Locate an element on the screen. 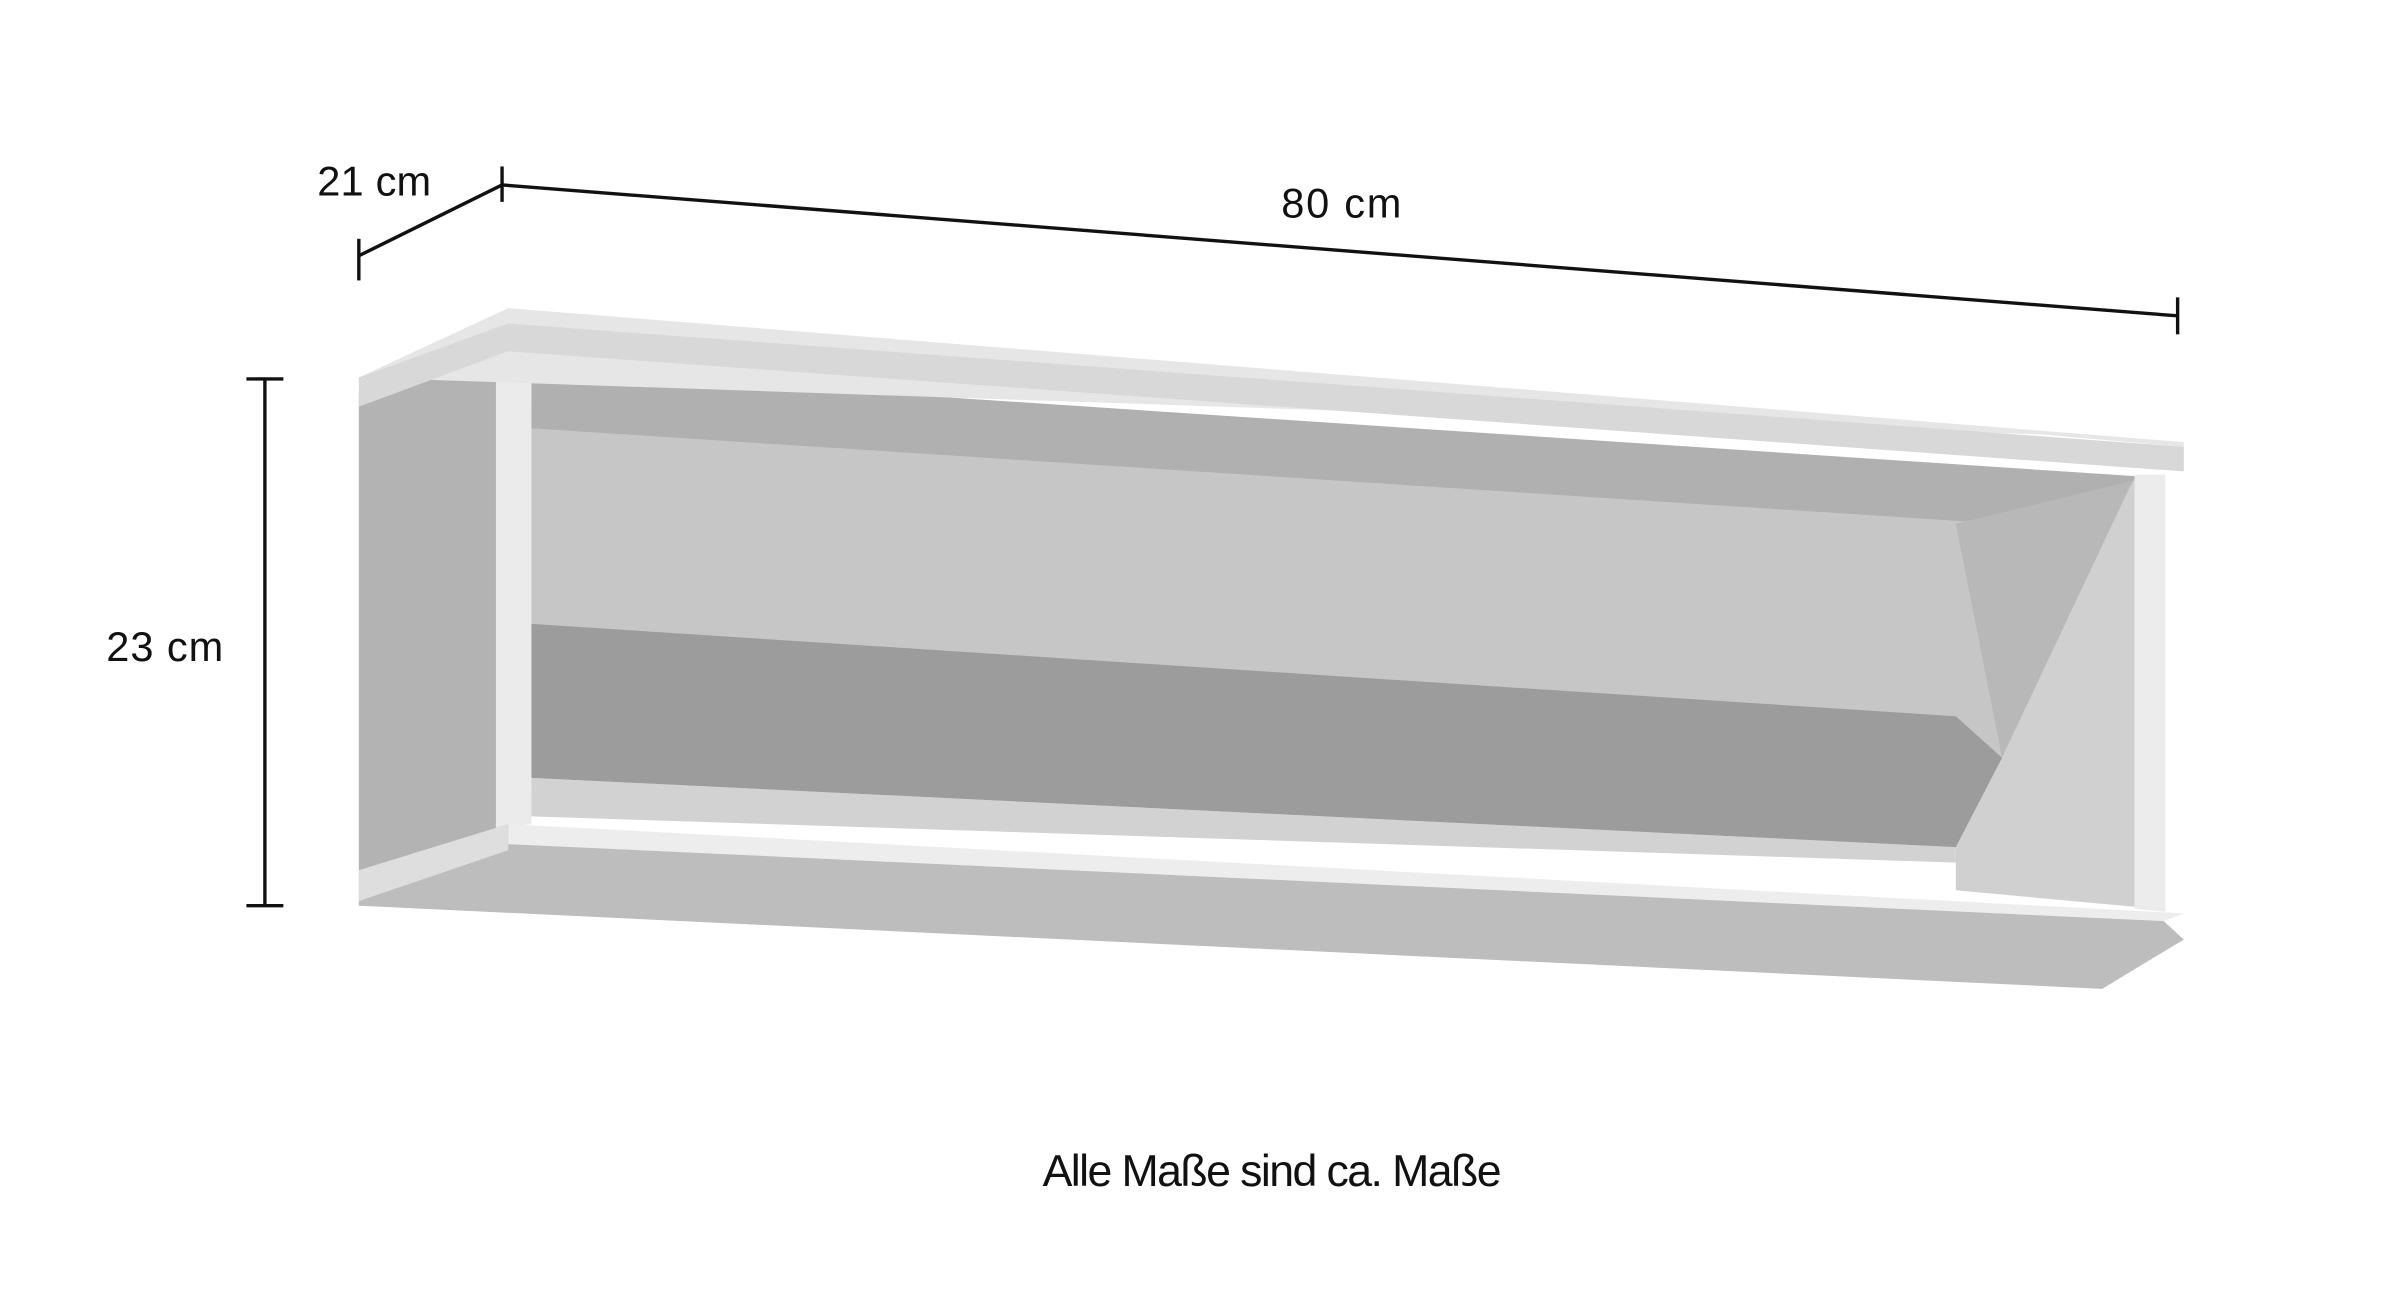 The width and height of the screenshot is (2384, 1297). right-front-edge is located at coordinates (2150, 693).